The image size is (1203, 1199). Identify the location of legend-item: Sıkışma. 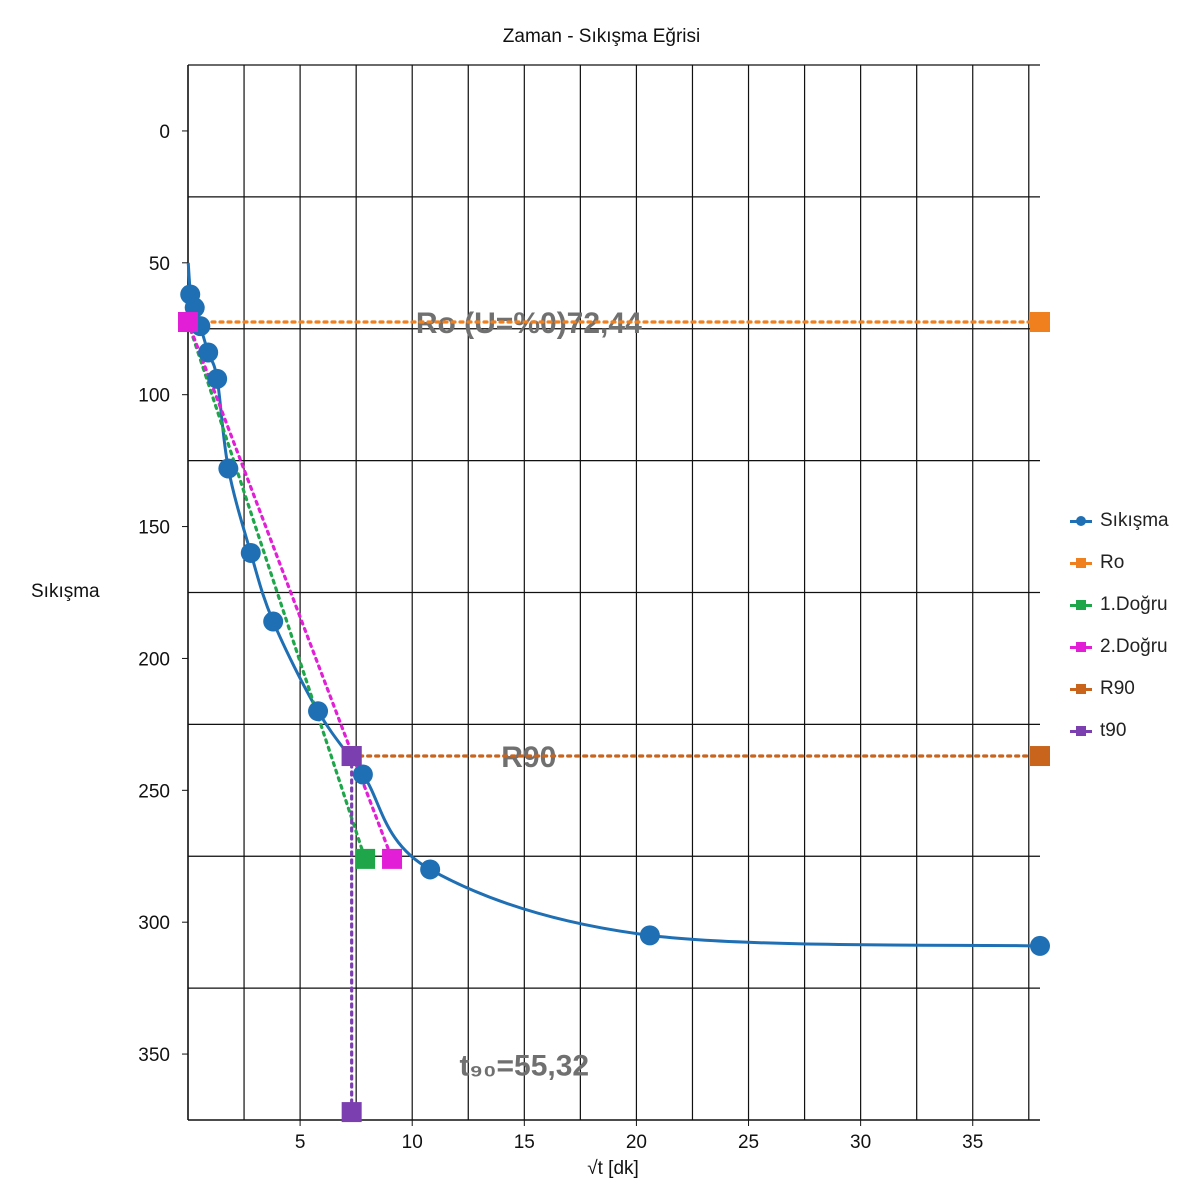
(1119, 521).